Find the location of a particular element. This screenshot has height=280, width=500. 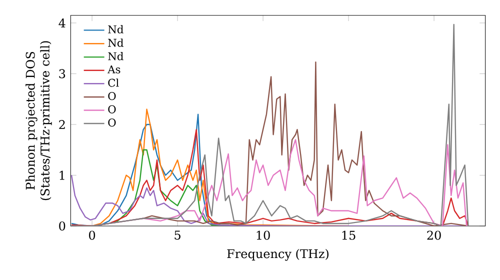

x-tick-label: 5 is located at coordinates (177, 235).